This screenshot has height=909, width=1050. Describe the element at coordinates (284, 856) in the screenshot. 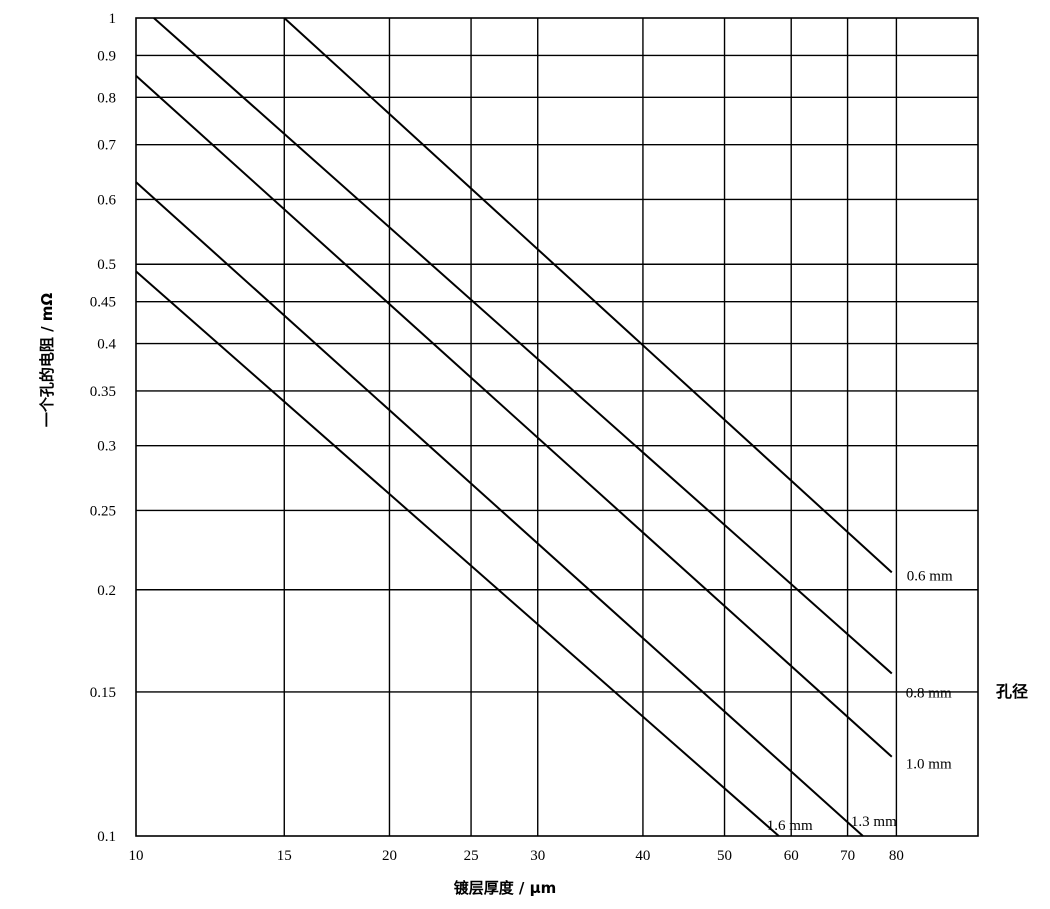

I see `x-tick-label-15: 15` at that location.